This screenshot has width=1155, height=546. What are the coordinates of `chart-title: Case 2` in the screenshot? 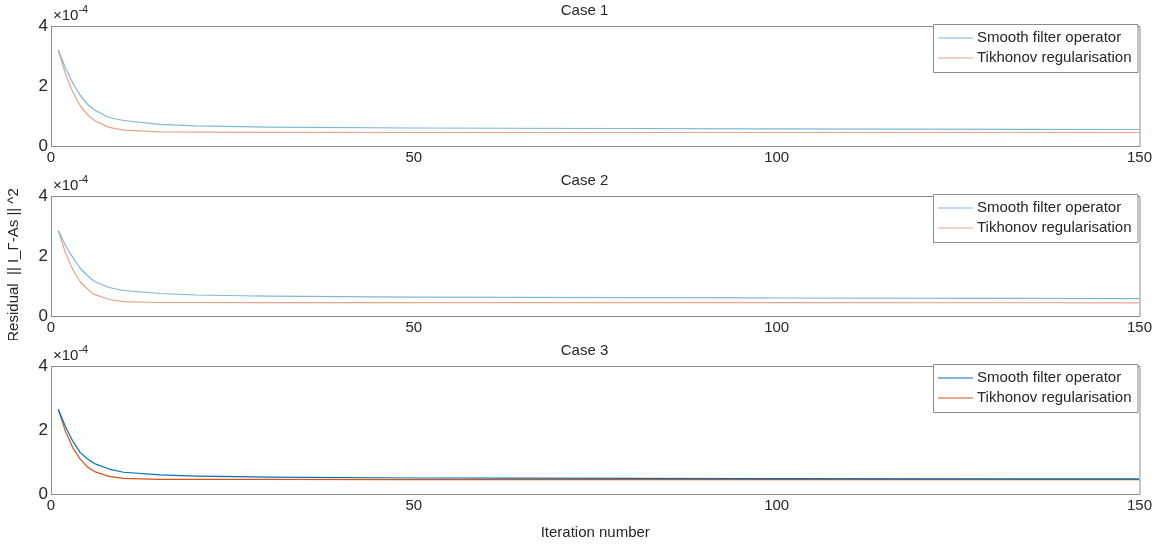 It's located at (584, 180).